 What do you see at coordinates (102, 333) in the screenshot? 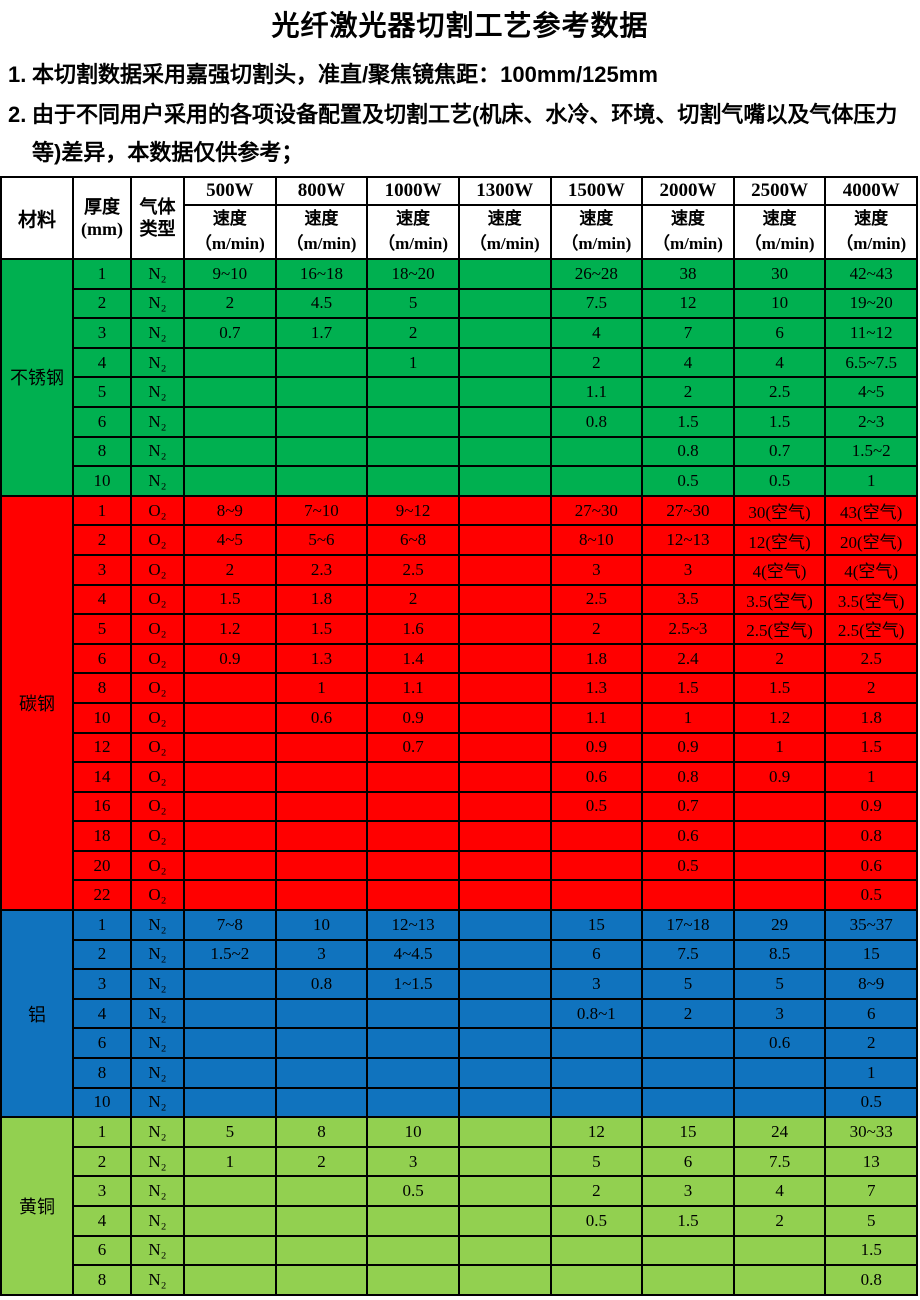
I see `thickness-cell: 3` at bounding box center [102, 333].